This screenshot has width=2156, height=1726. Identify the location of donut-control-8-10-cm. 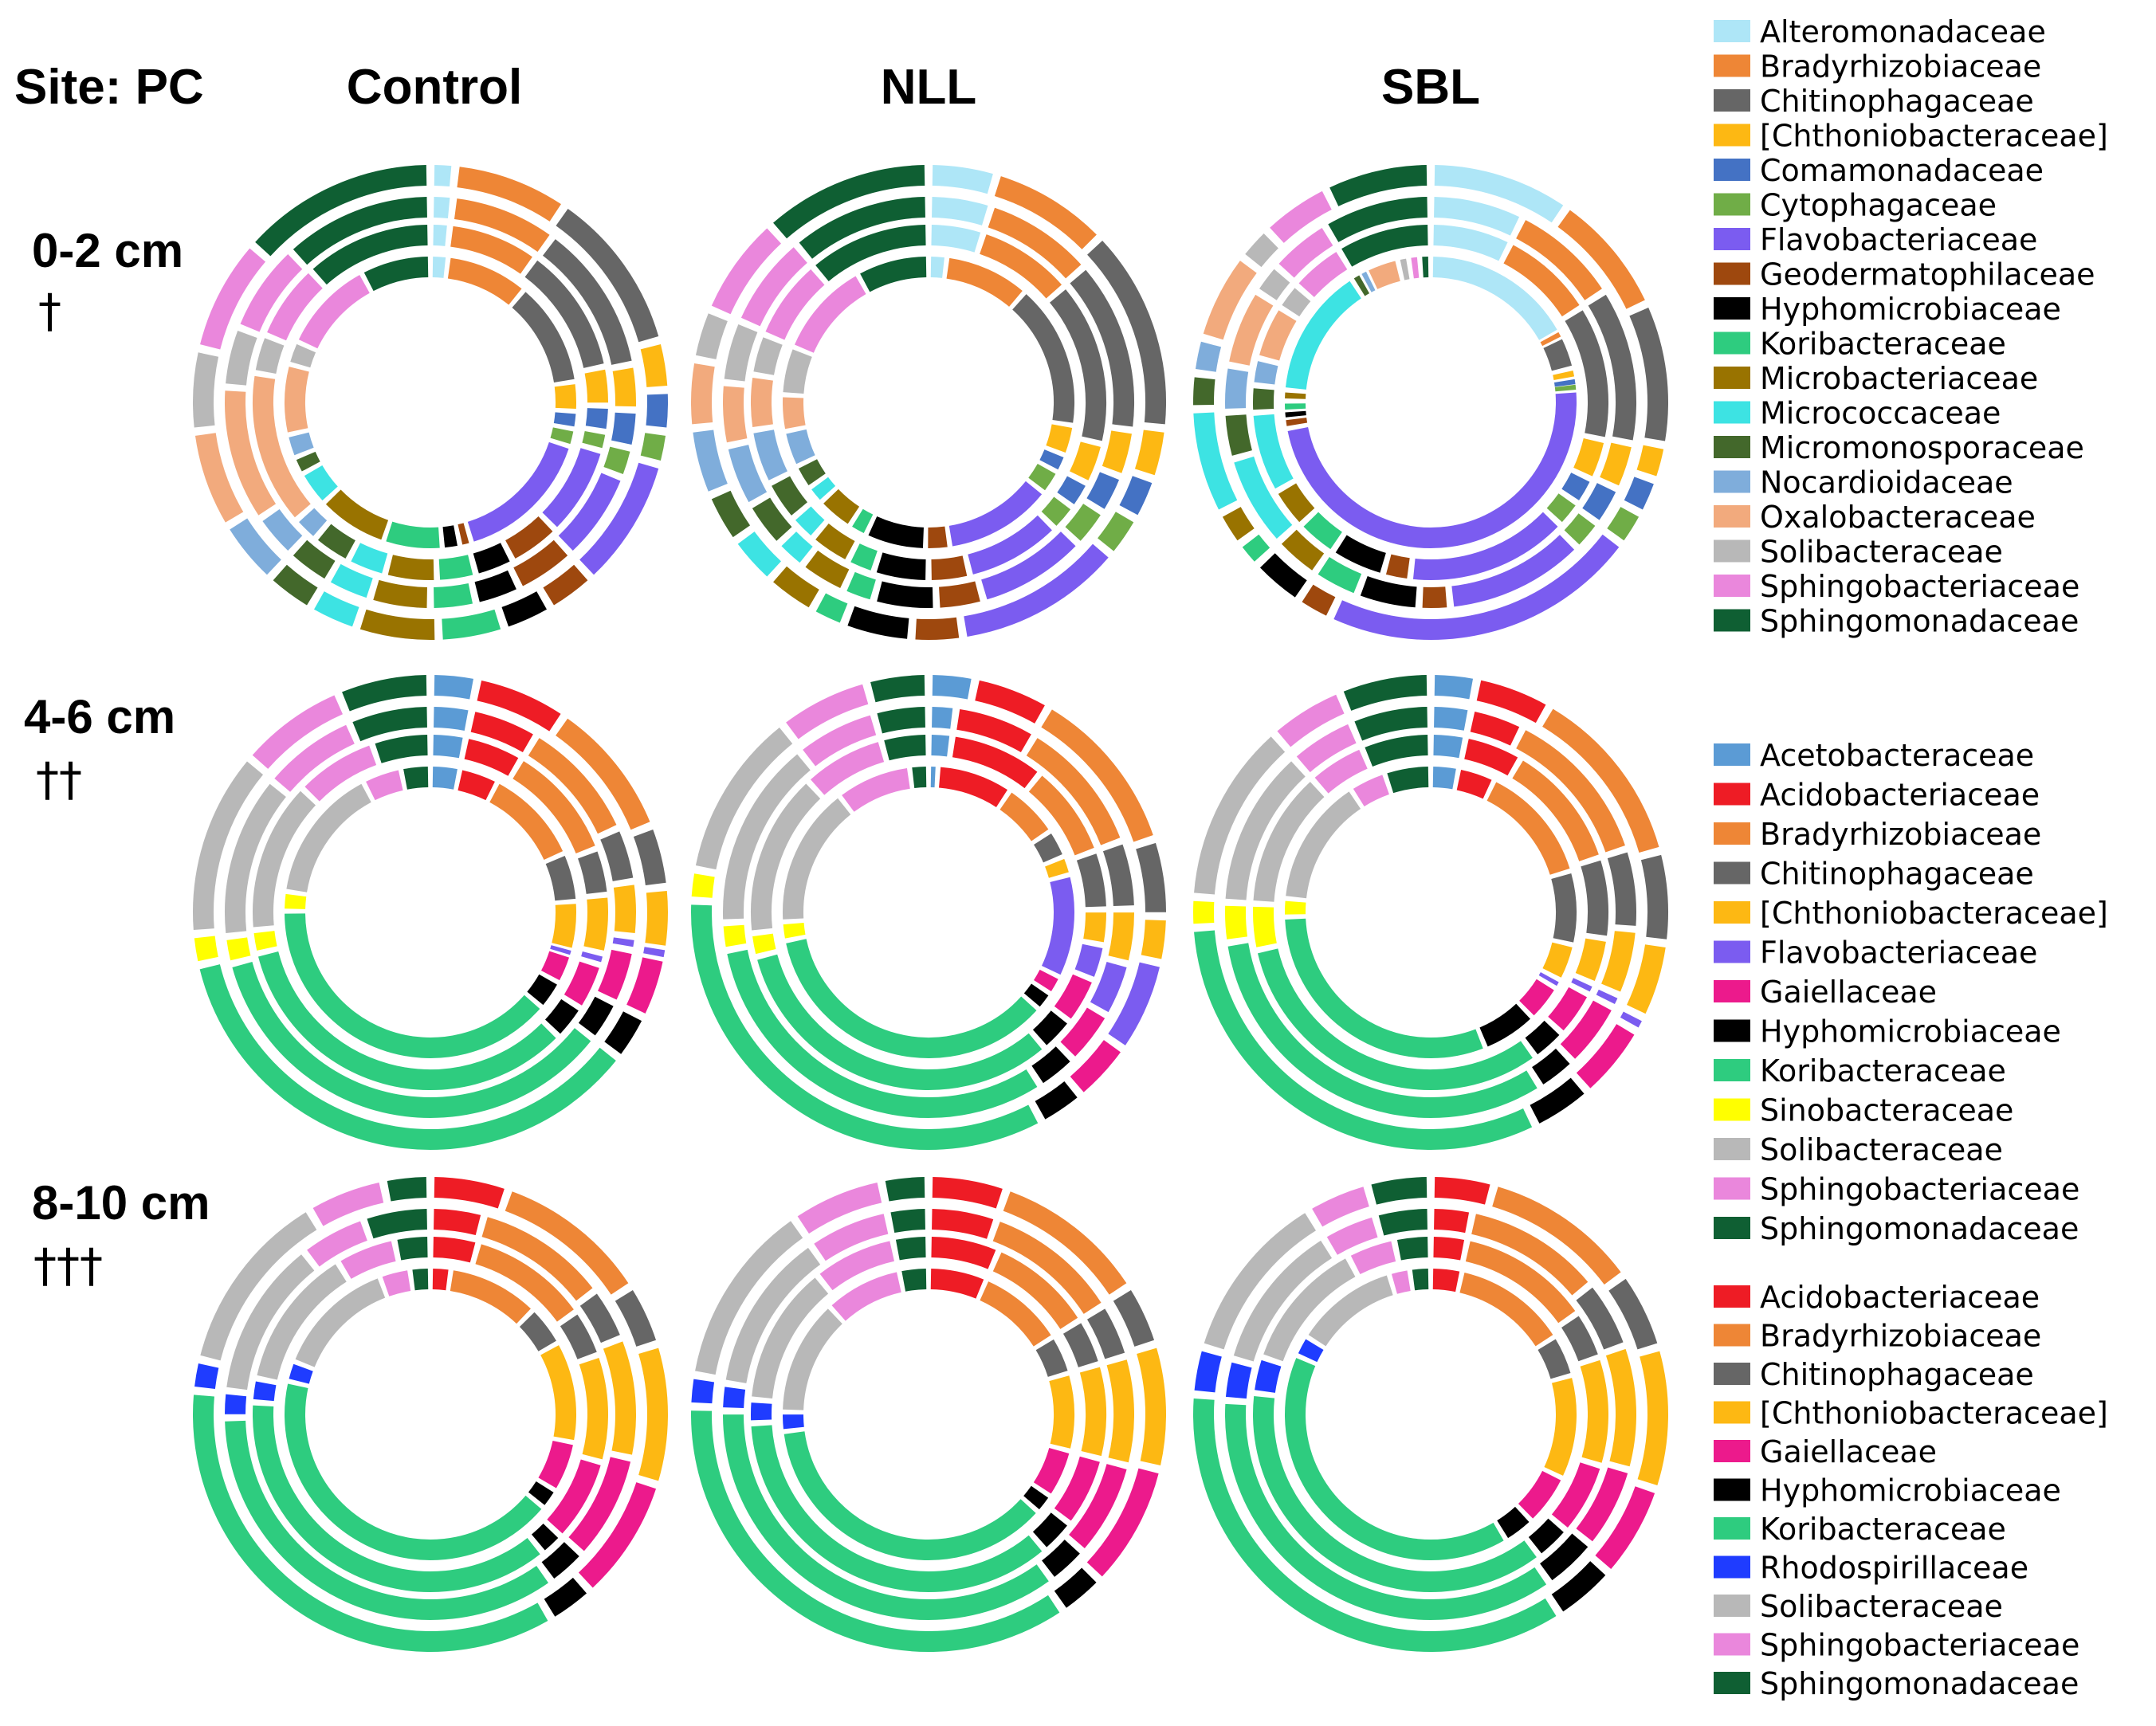
(431, 1415).